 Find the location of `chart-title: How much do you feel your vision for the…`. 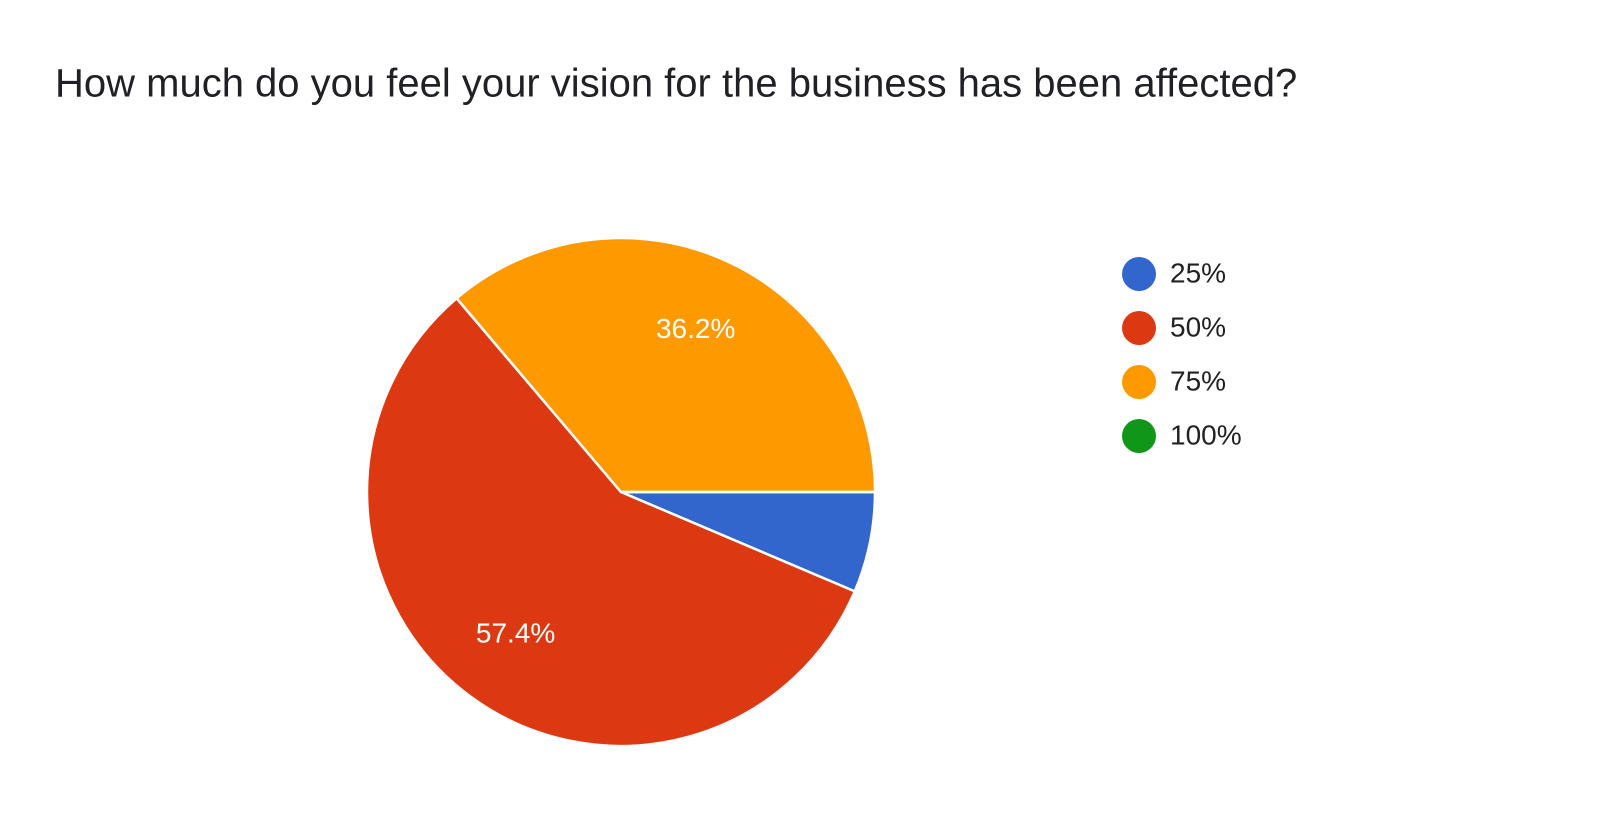

chart-title: How much do you feel your vision for the… is located at coordinates (676, 84).